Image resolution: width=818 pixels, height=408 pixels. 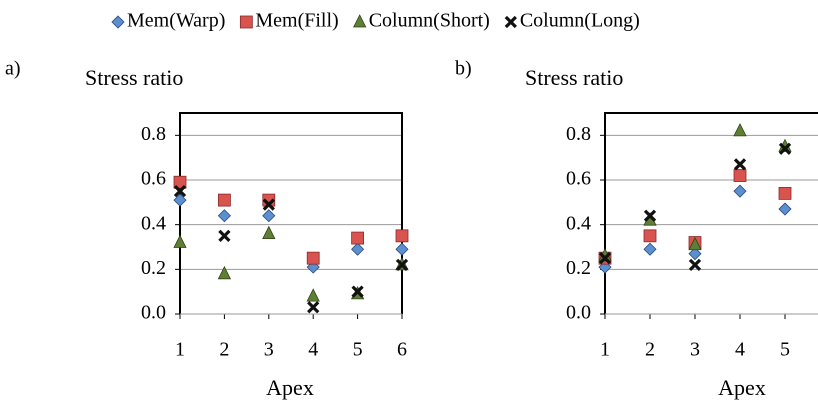 What do you see at coordinates (402, 350) in the screenshot?
I see `x-tick-label: 6` at bounding box center [402, 350].